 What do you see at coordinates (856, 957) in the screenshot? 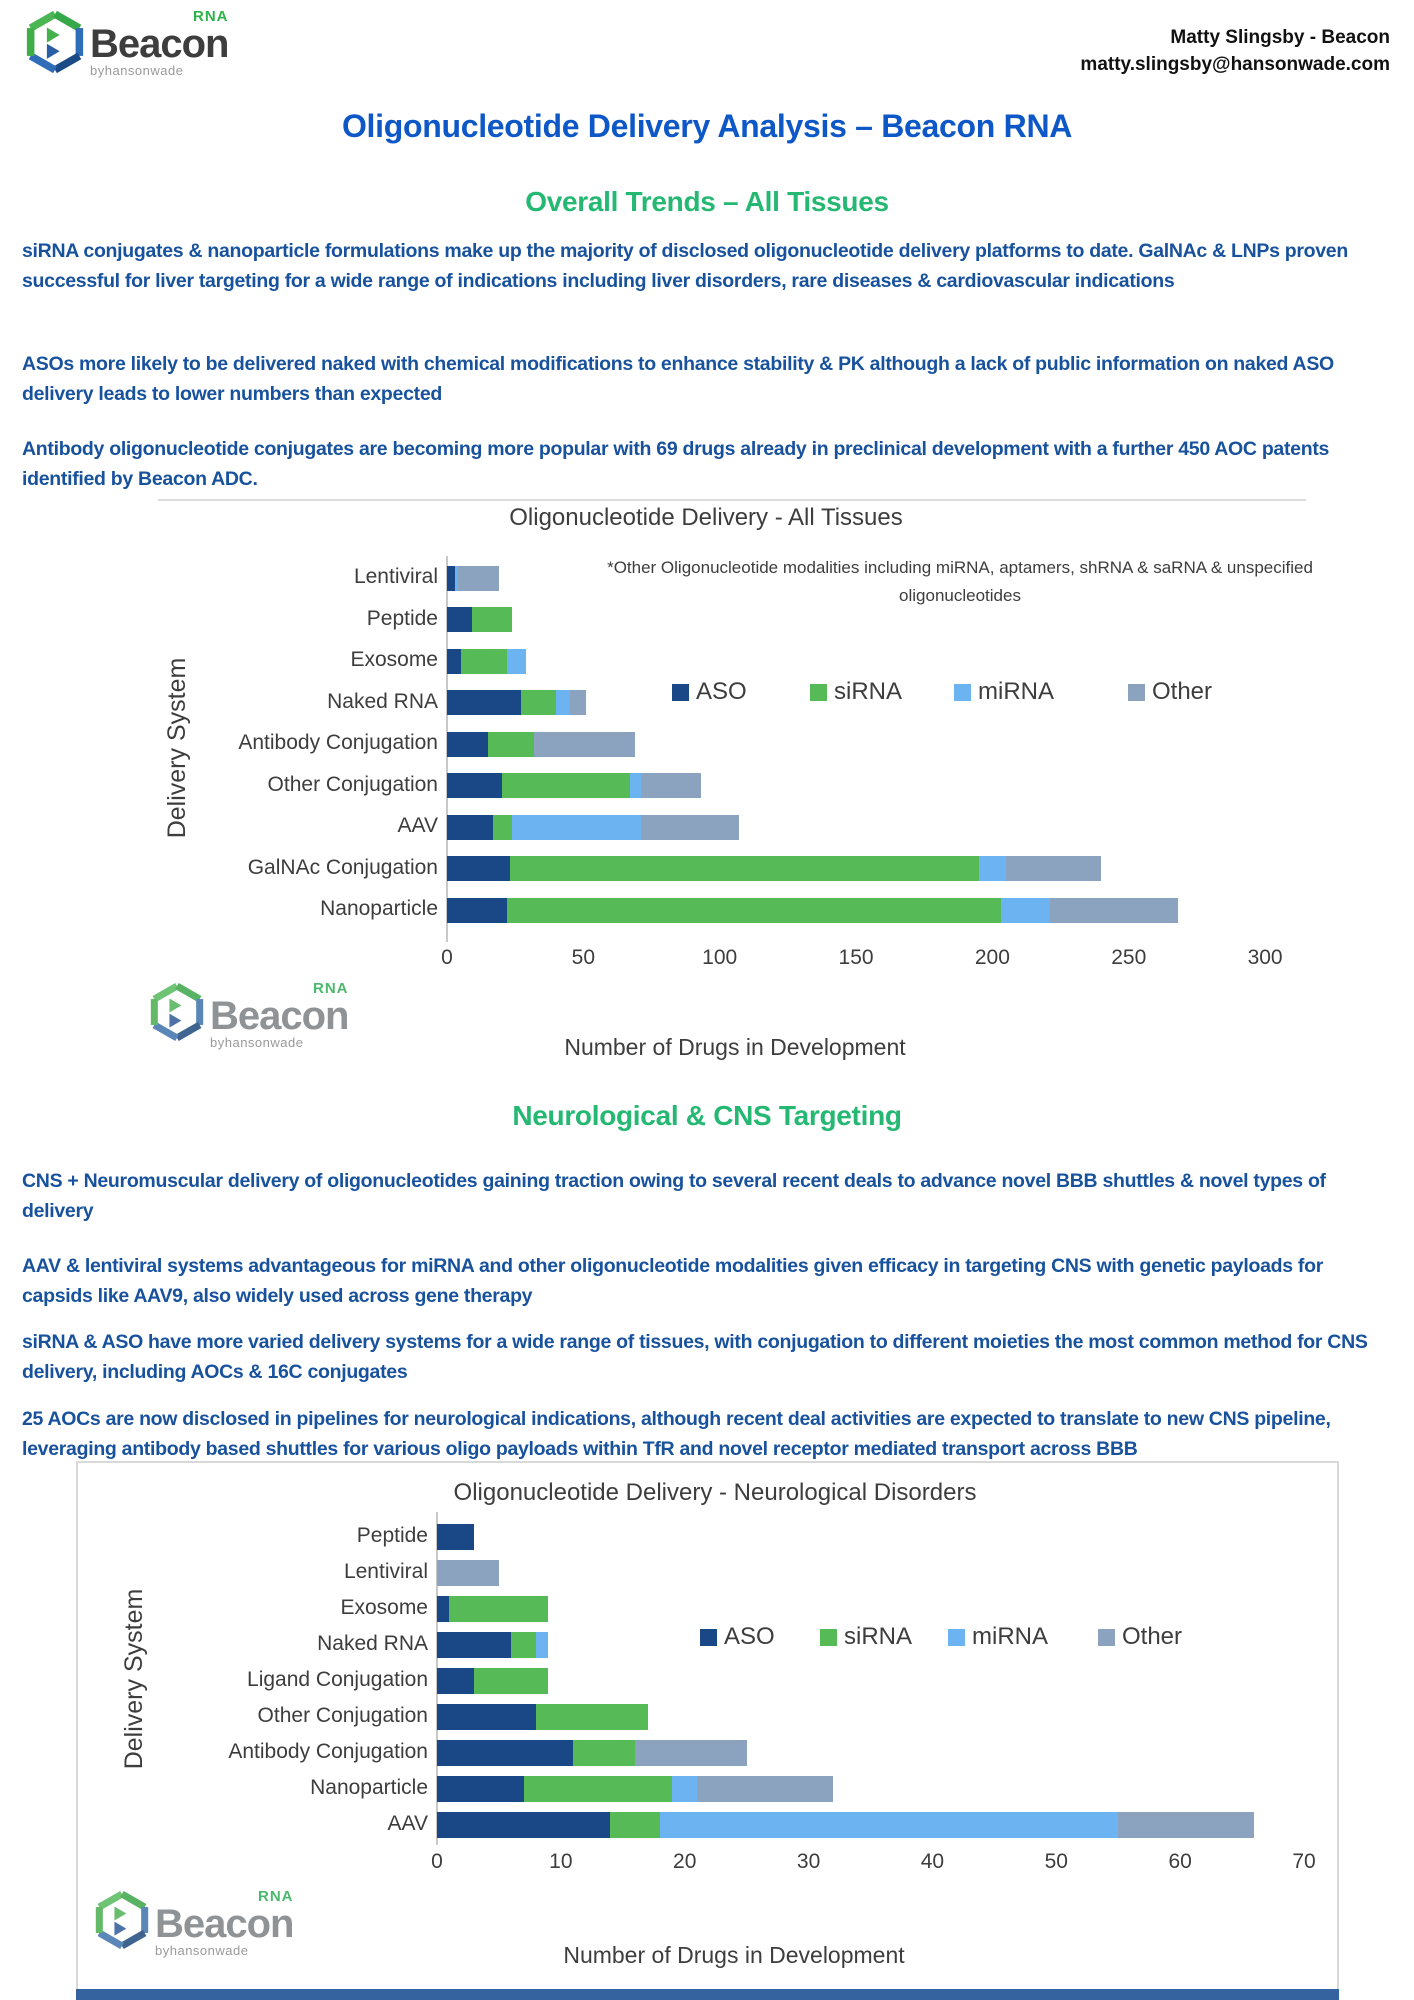
I see `x-tick-label: 150` at bounding box center [856, 957].